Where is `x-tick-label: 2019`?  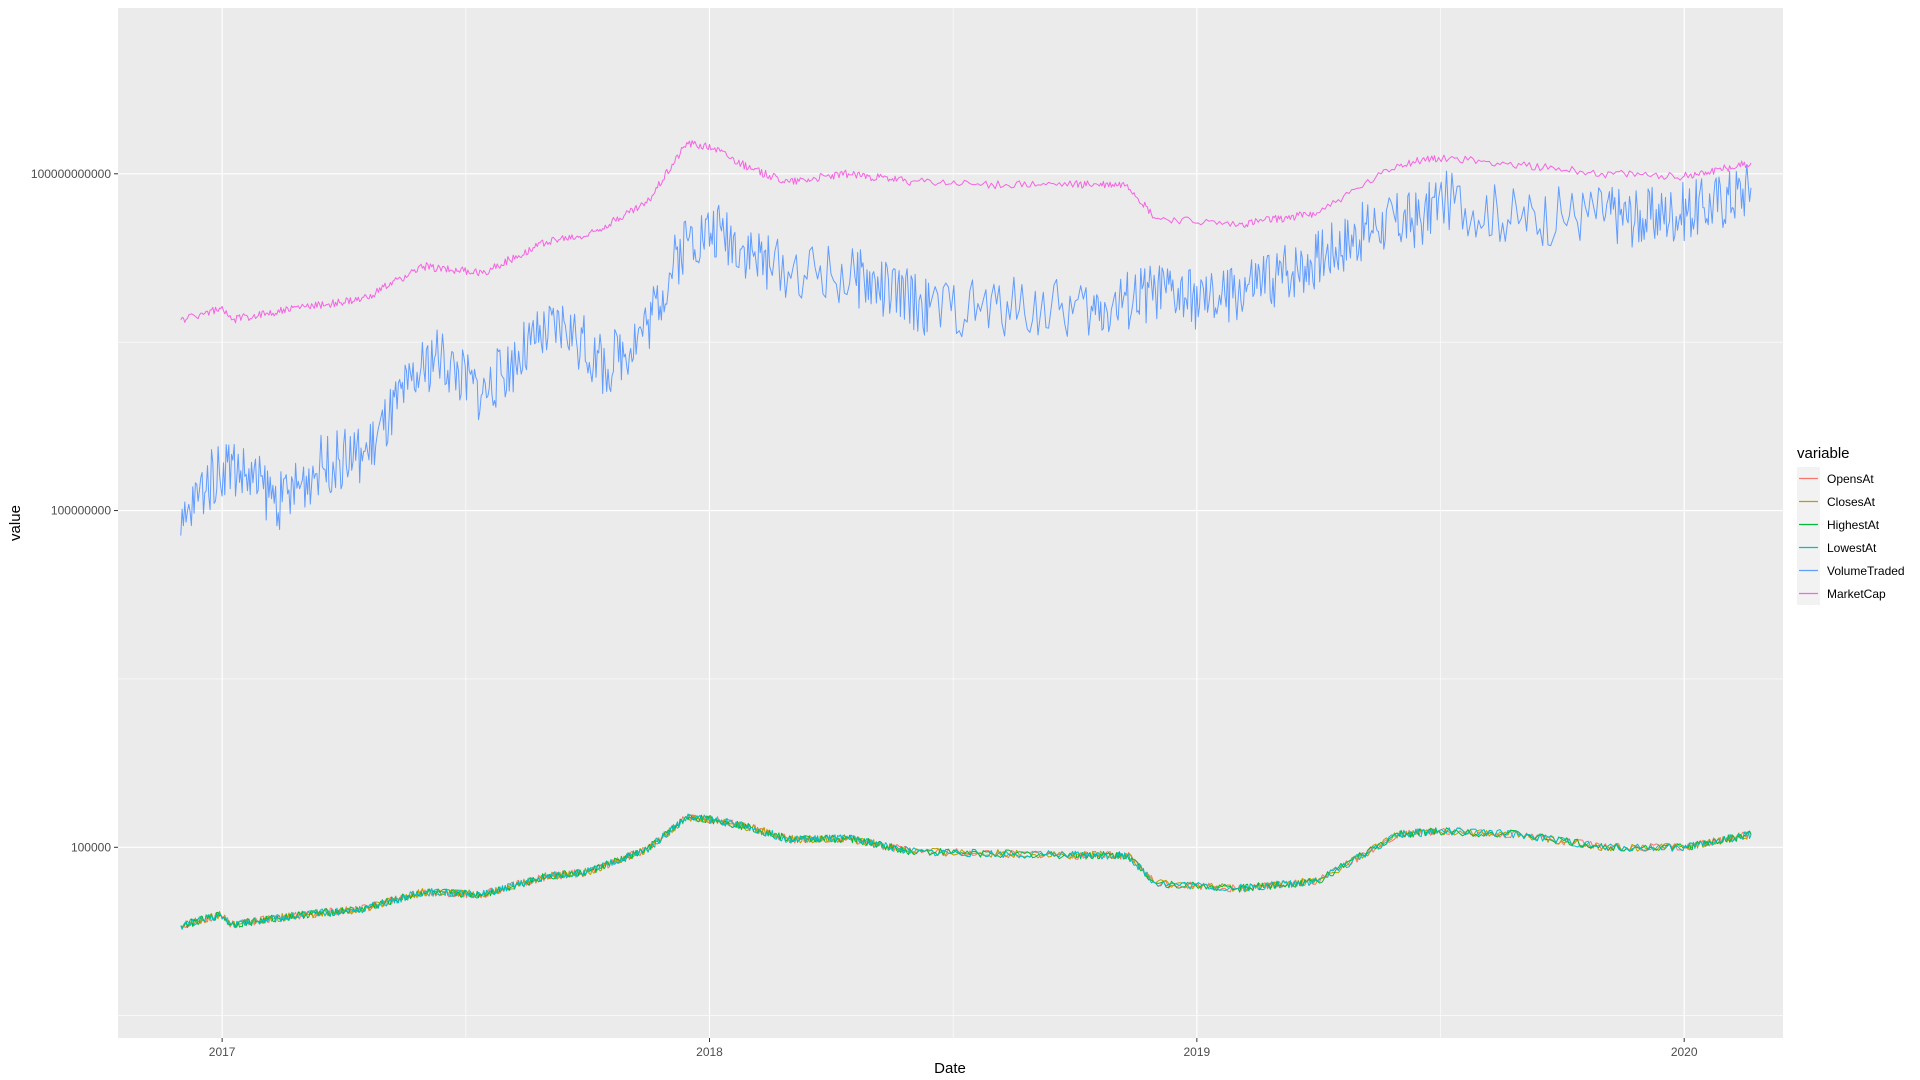
x-tick-label: 2019 is located at coordinates (1196, 1052).